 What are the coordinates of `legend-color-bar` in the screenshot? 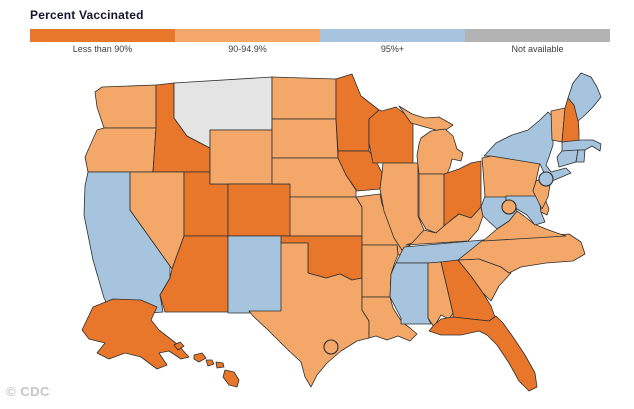 It's located at (320, 35).